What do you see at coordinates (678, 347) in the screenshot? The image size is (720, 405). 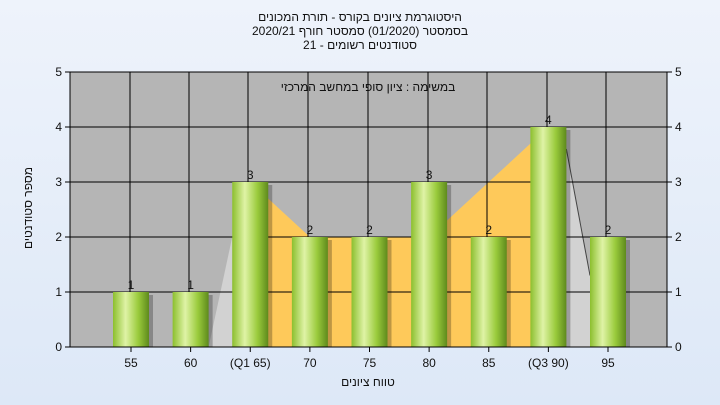 I see `y-tick-label-right: 0` at bounding box center [678, 347].